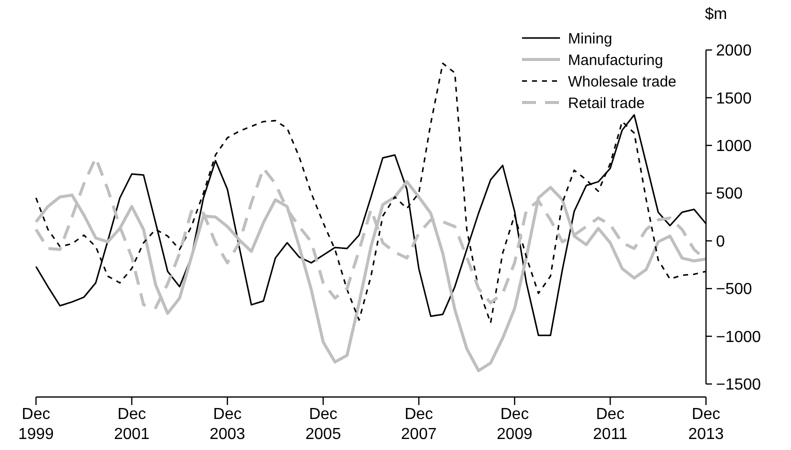 This screenshot has height=450, width=791. What do you see at coordinates (610, 424) in the screenshot?
I see `x-tick-label: Dec 2011` at bounding box center [610, 424].